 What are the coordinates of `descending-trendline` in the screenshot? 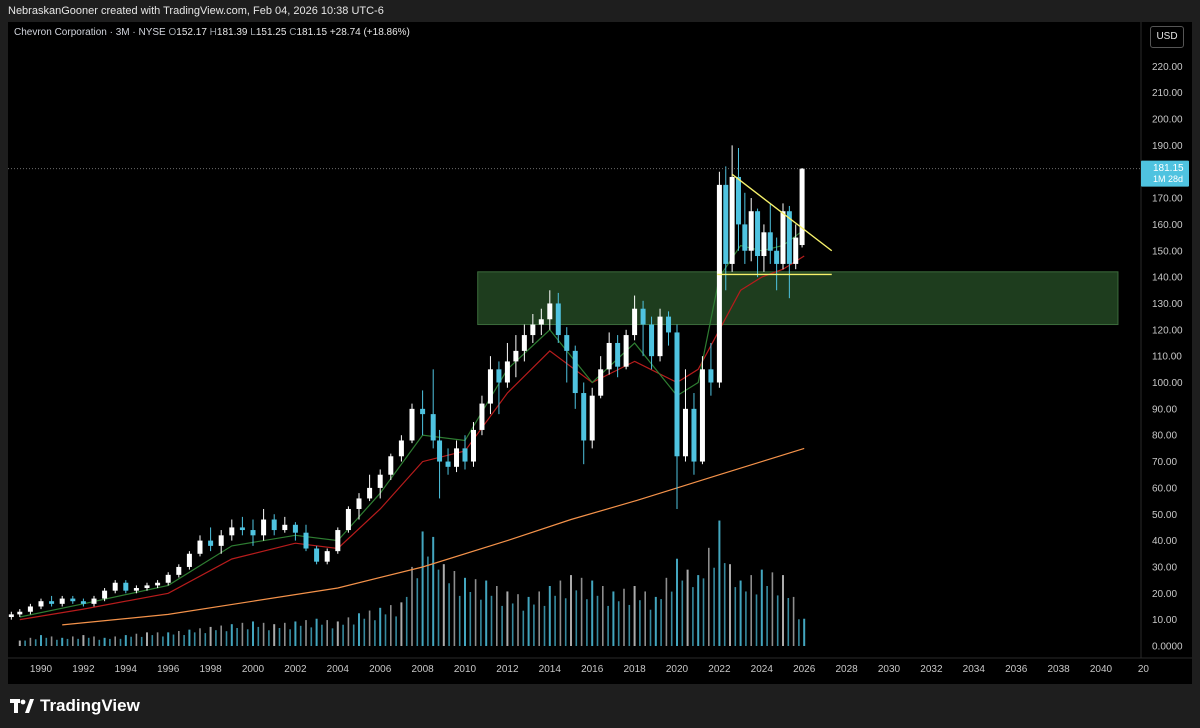 It's located at (782, 212).